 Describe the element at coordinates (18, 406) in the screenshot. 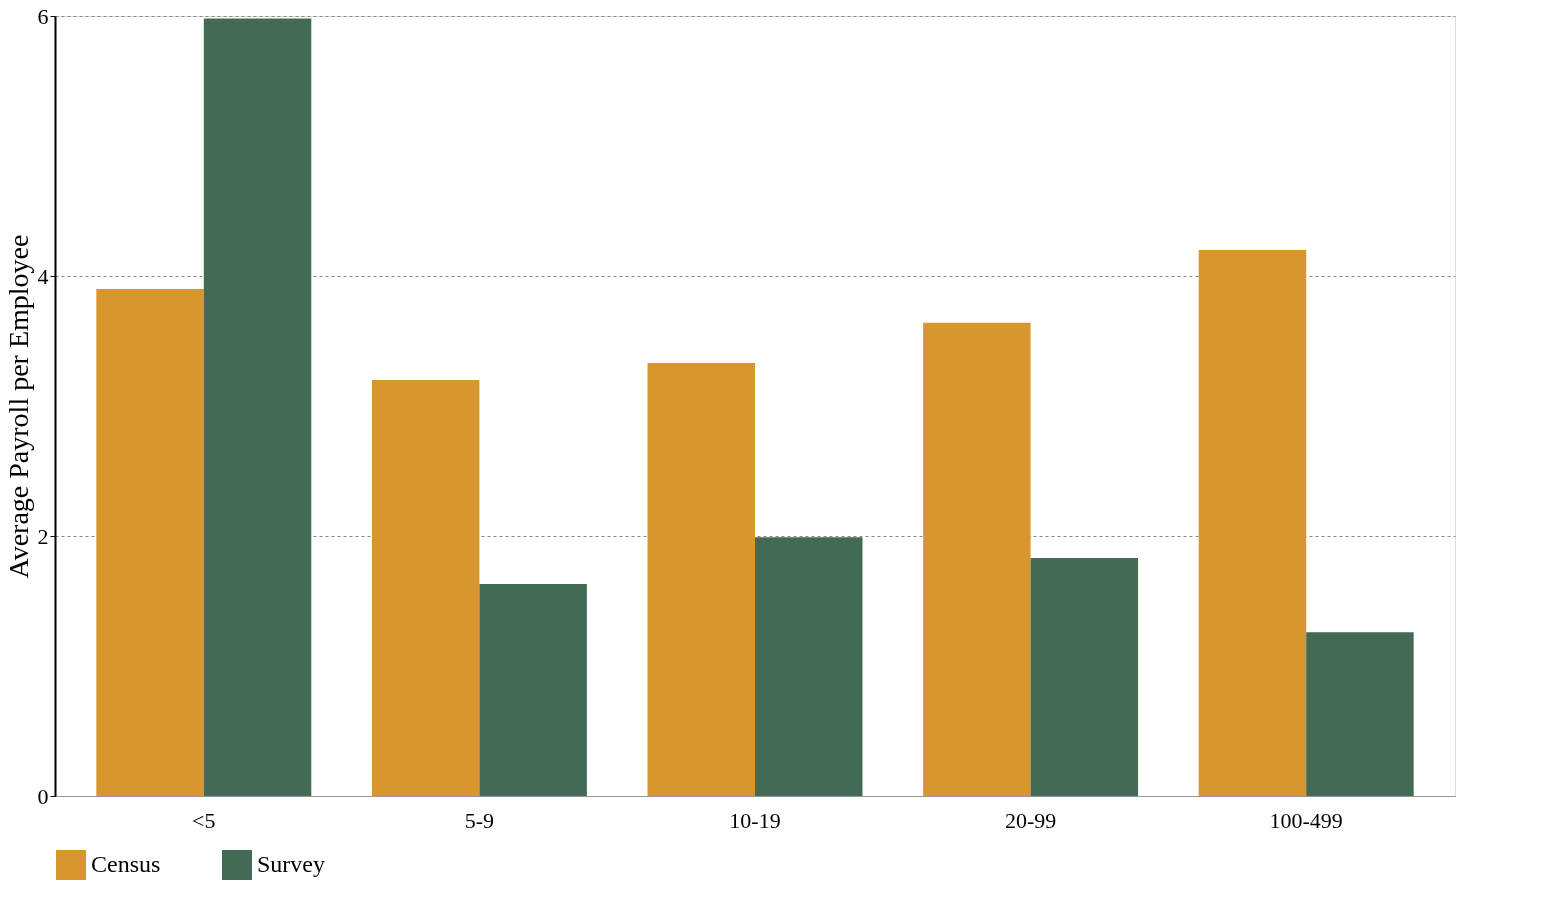

I see `y-axis-title: Average Payroll per Employee` at that location.